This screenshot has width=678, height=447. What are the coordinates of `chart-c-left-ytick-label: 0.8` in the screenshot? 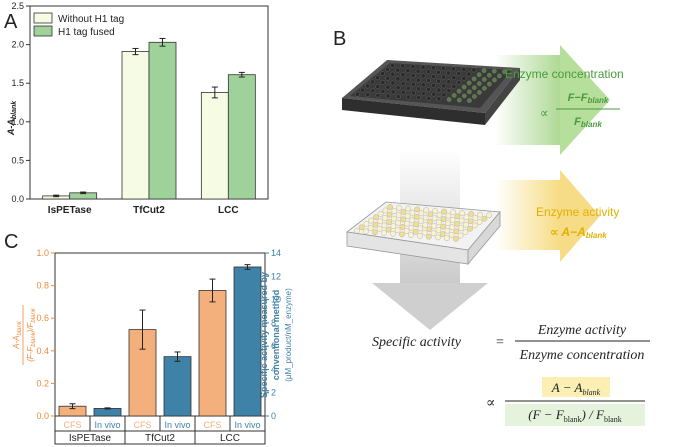 It's located at (42, 286).